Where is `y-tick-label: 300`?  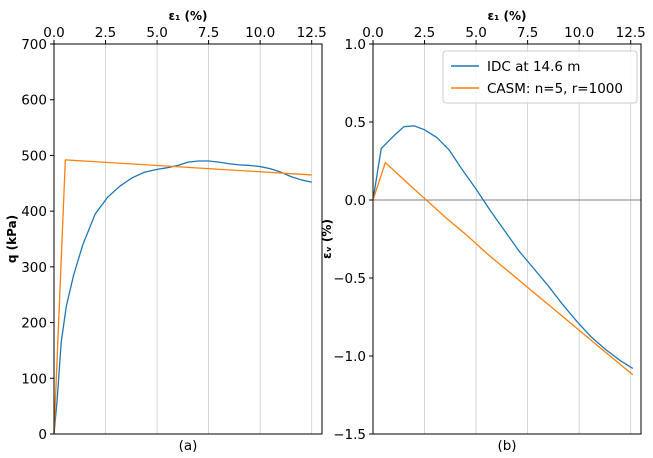
y-tick-label: 300 is located at coordinates (34, 268).